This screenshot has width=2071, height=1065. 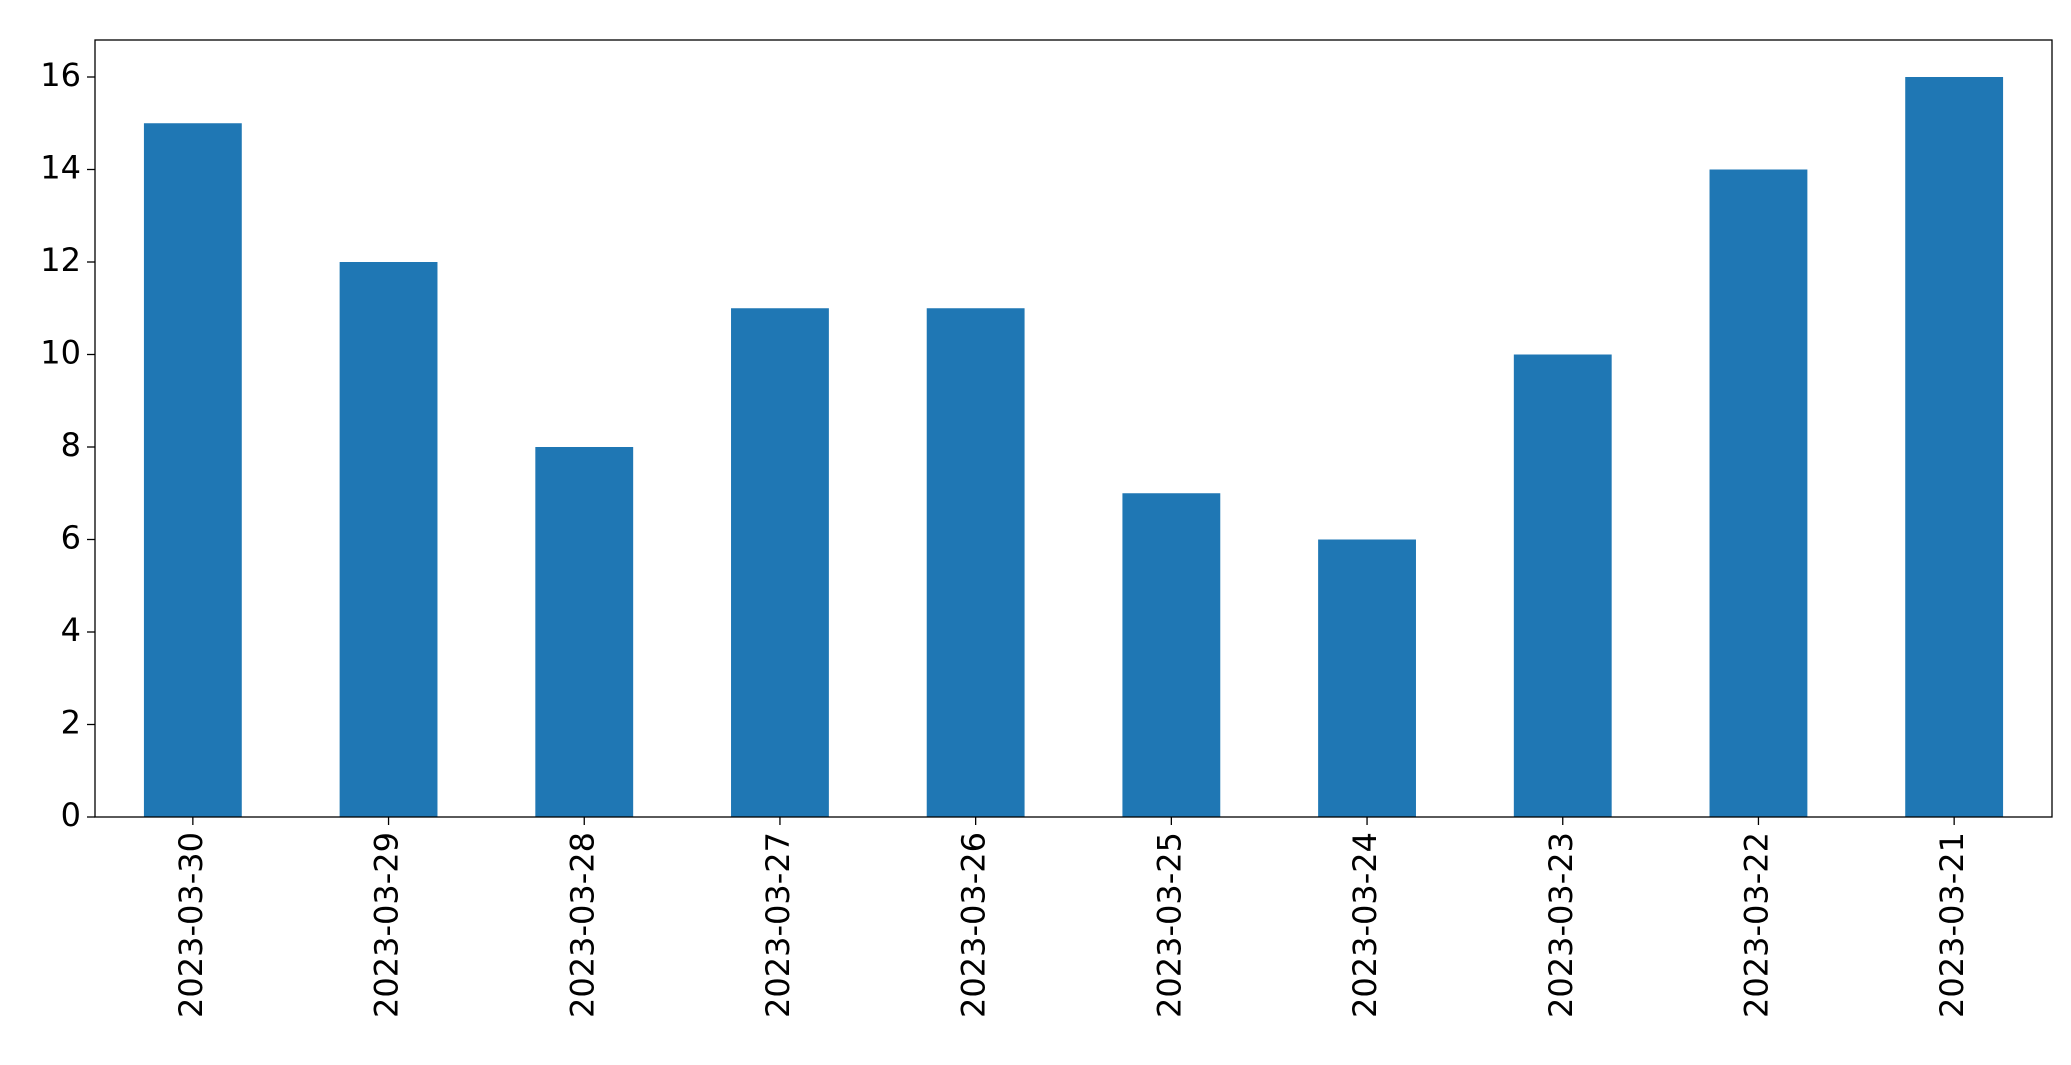 What do you see at coordinates (191, 925) in the screenshot?
I see `x-tick-label: 2023-03-30` at bounding box center [191, 925].